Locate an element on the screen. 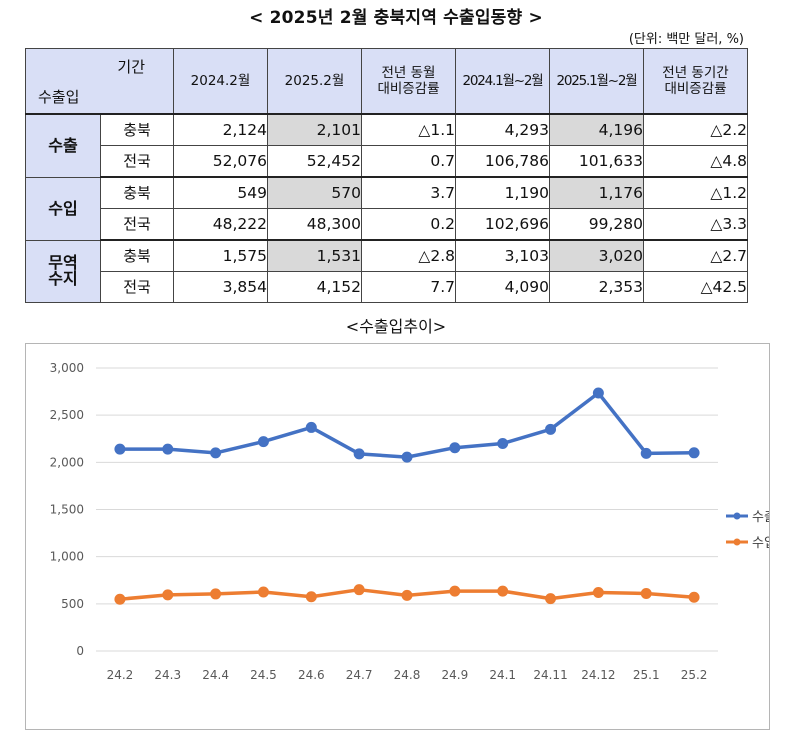 The height and width of the screenshot is (736, 792). value-cell: 99,280 is located at coordinates (596, 224).